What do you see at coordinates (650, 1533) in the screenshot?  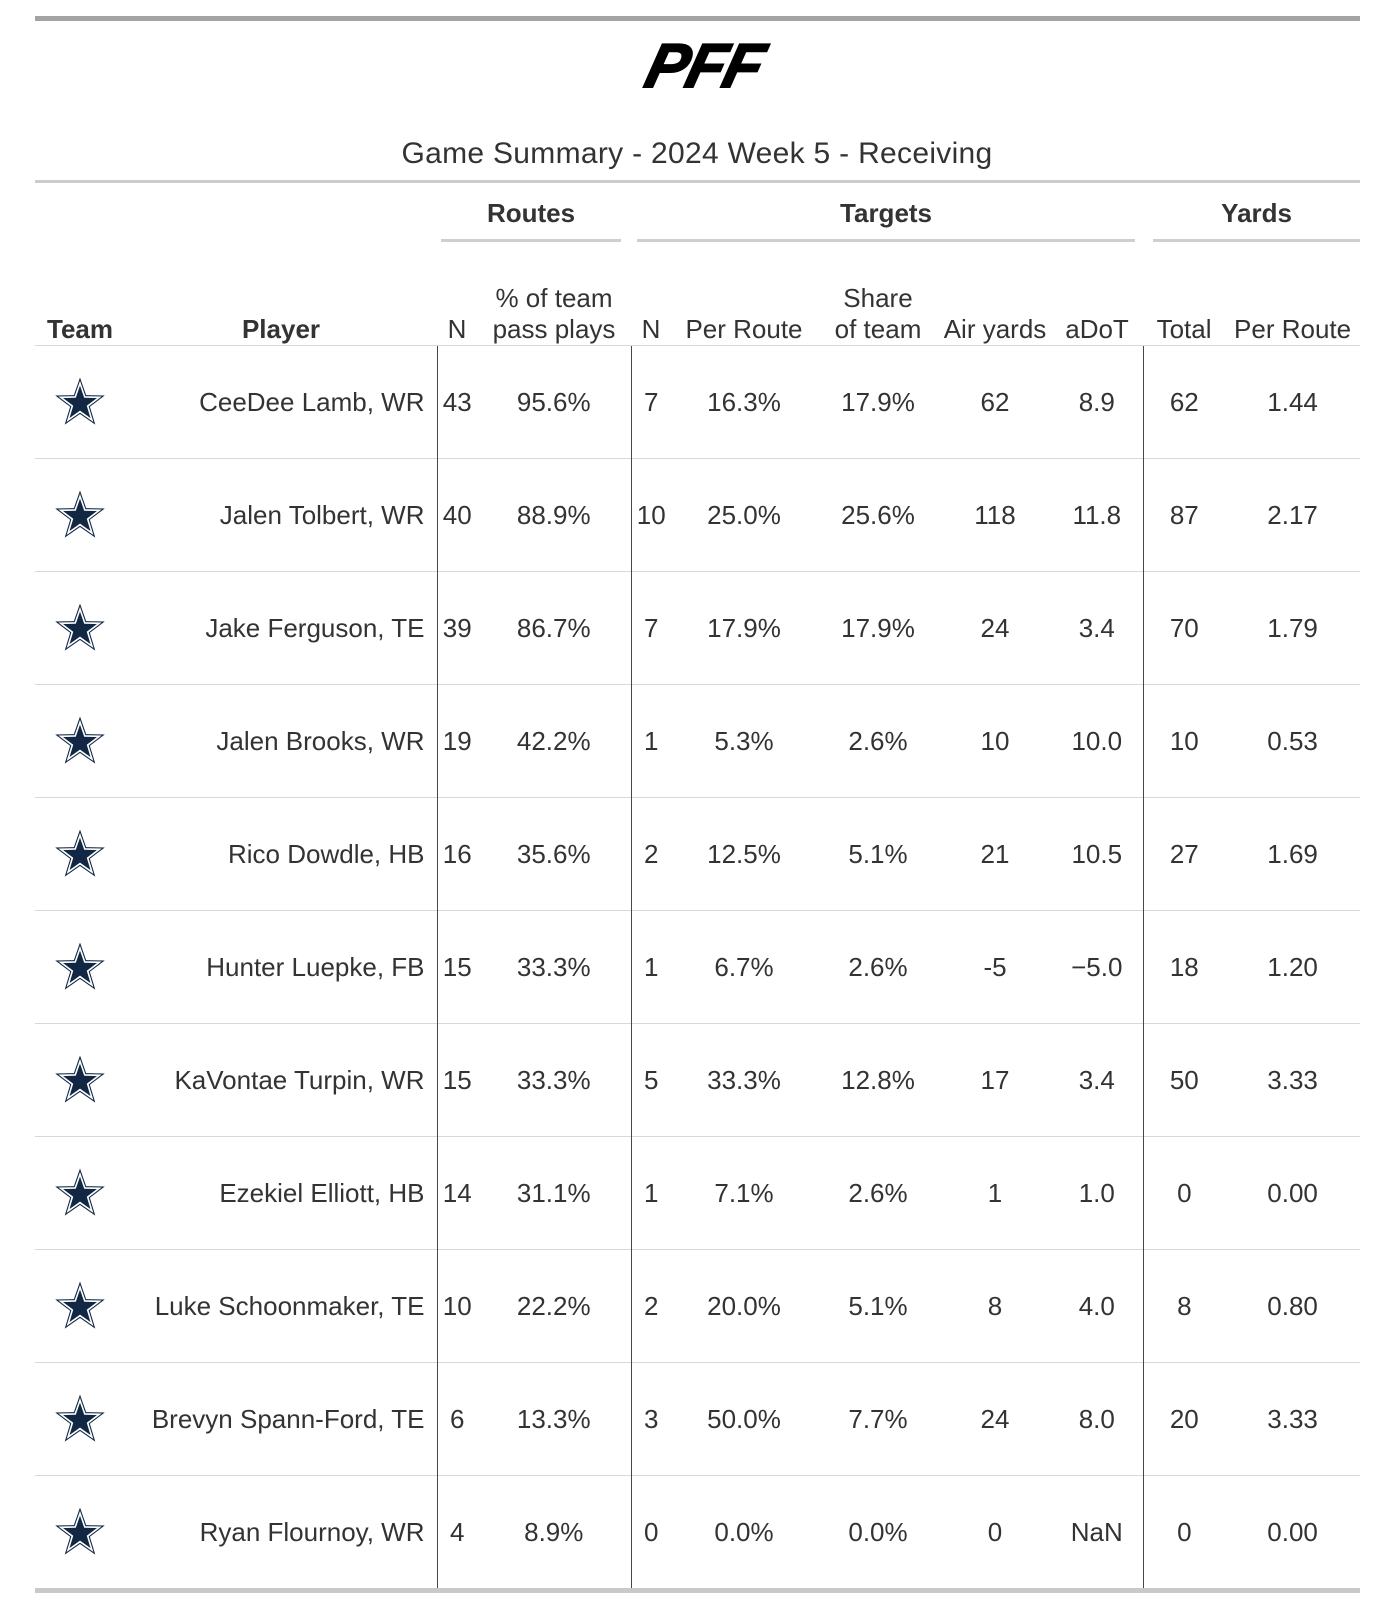 I see `stat-targets-n: 0` at bounding box center [650, 1533].